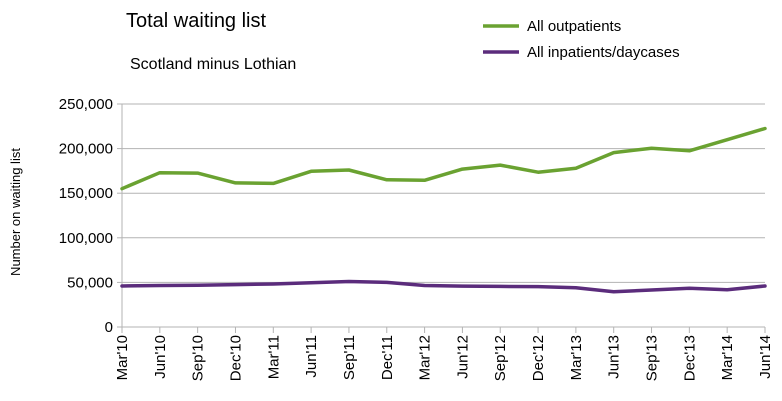 Image resolution: width=782 pixels, height=401 pixels. What do you see at coordinates (198, 358) in the screenshot?
I see `x-tick-label: Sep'10` at bounding box center [198, 358].